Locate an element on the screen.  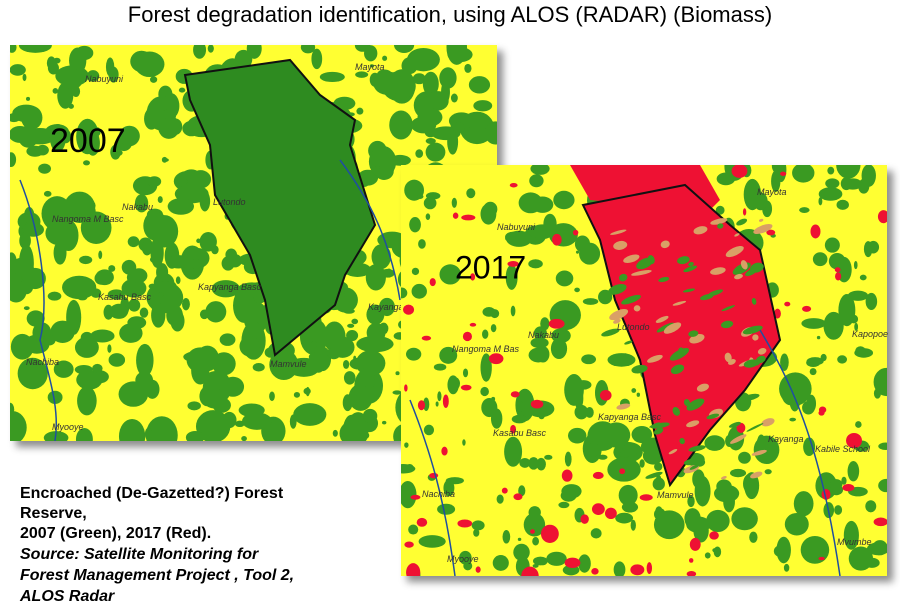
place-label: Nakabu is located at coordinates (137, 207).